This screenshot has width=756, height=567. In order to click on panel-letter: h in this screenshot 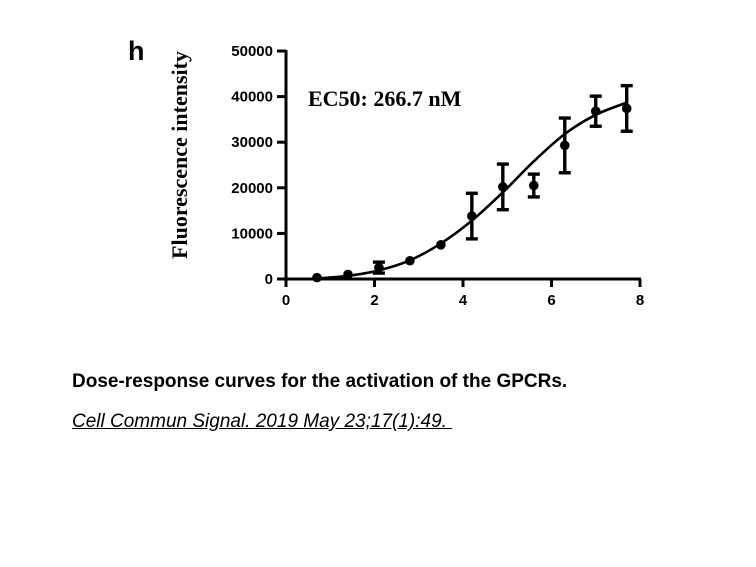, I will do `click(136, 51)`.